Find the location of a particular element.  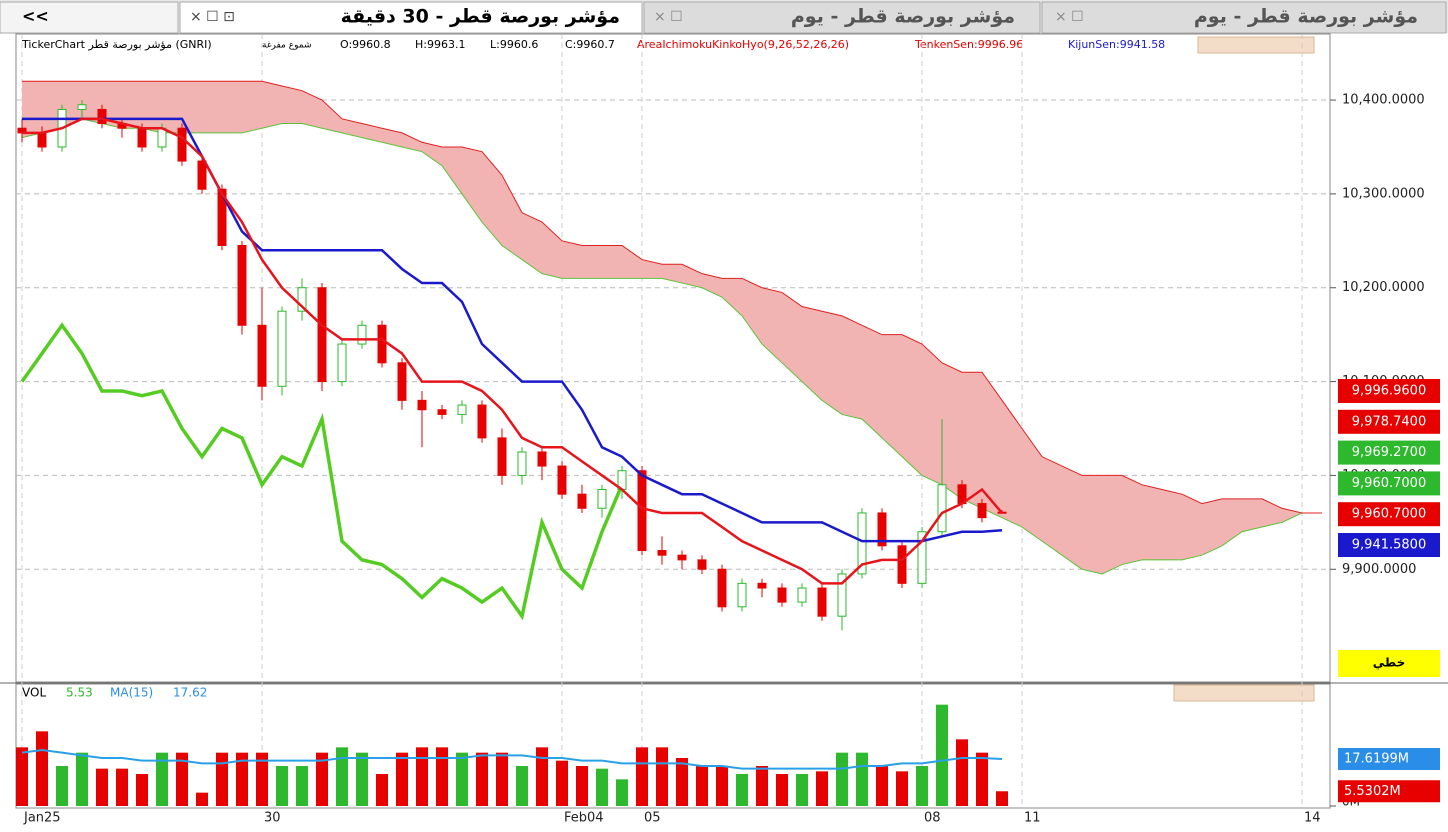

back-button is located at coordinates (89, 17).